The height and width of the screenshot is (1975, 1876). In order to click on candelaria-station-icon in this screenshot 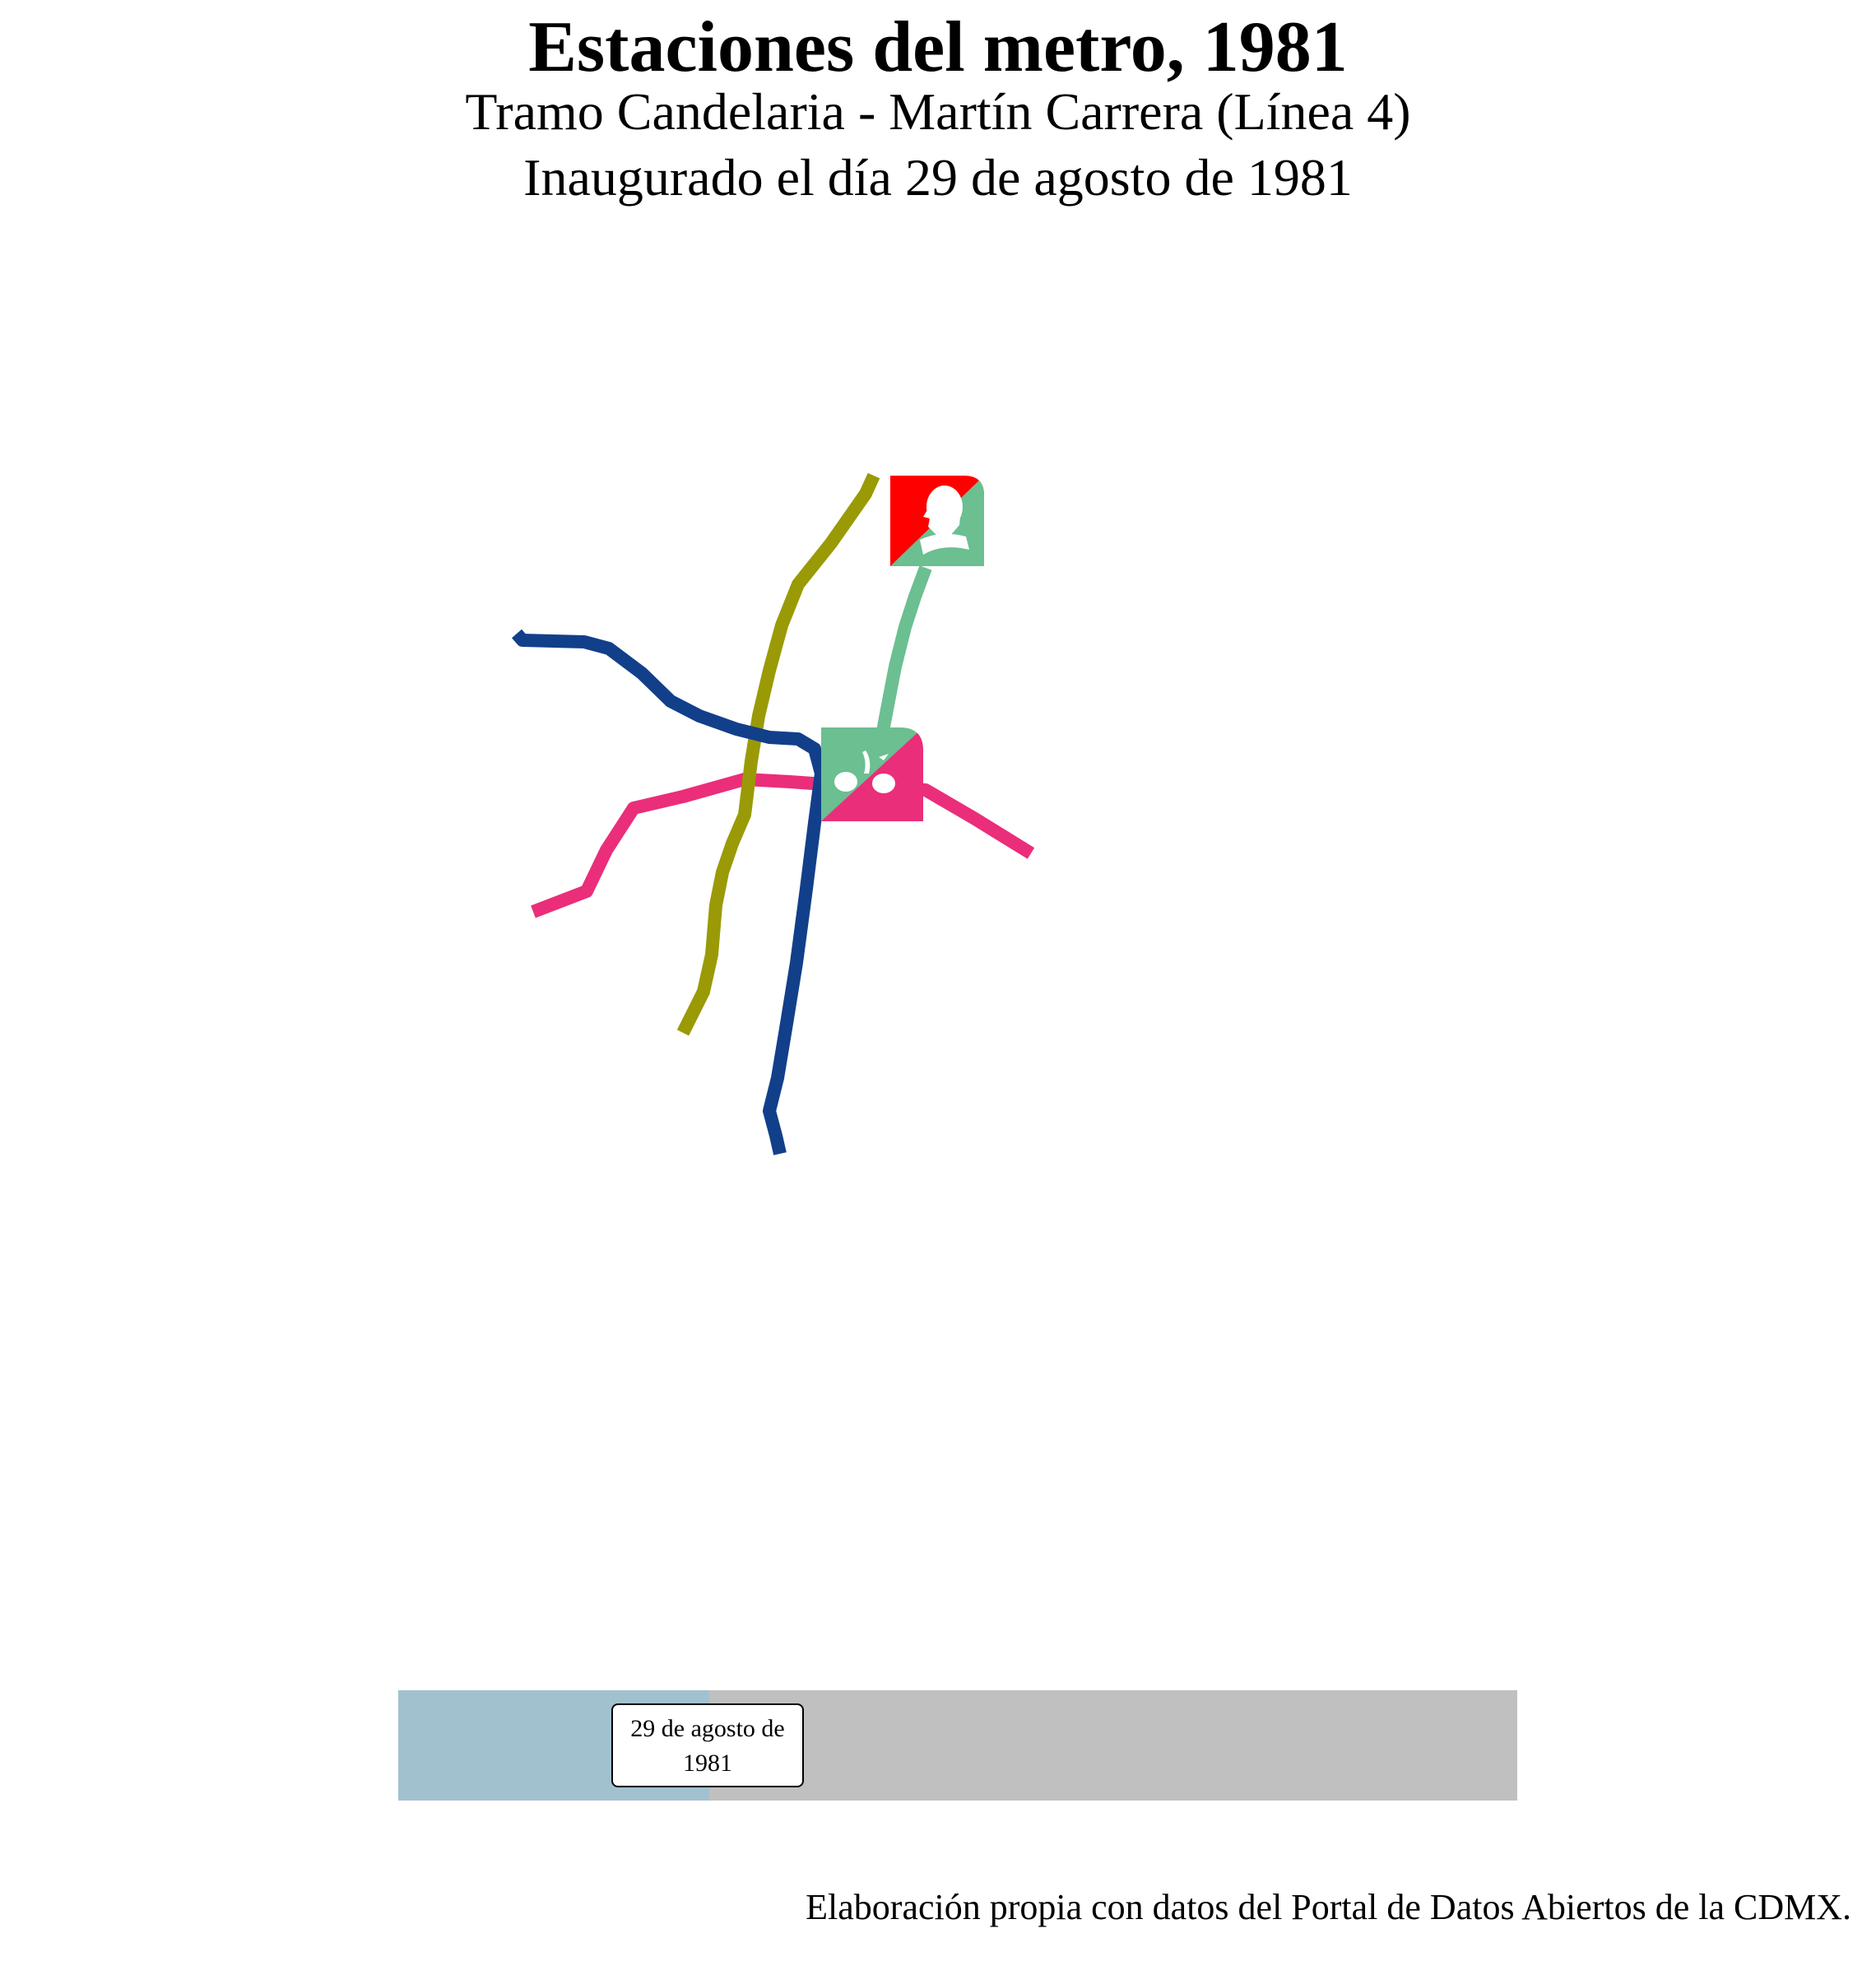, I will do `click(872, 774)`.